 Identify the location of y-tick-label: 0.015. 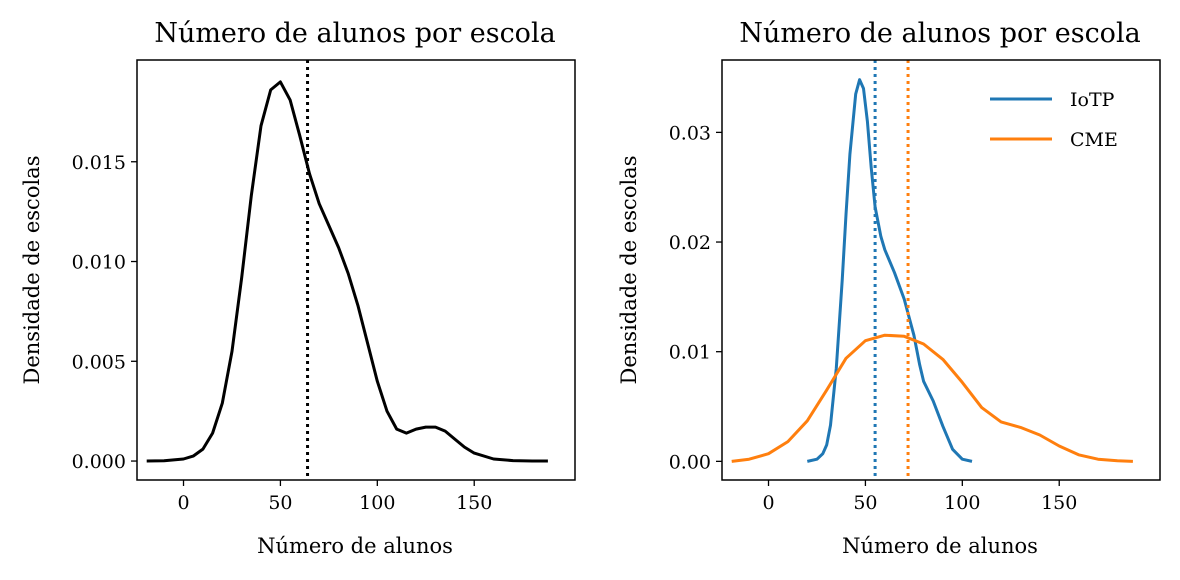
(99, 163).